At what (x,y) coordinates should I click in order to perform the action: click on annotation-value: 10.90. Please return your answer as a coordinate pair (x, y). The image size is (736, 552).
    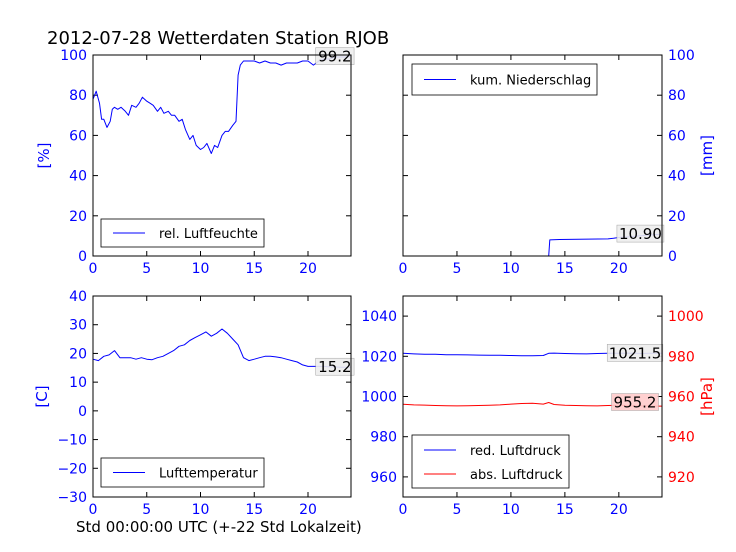
    Looking at the image, I should click on (640, 234).